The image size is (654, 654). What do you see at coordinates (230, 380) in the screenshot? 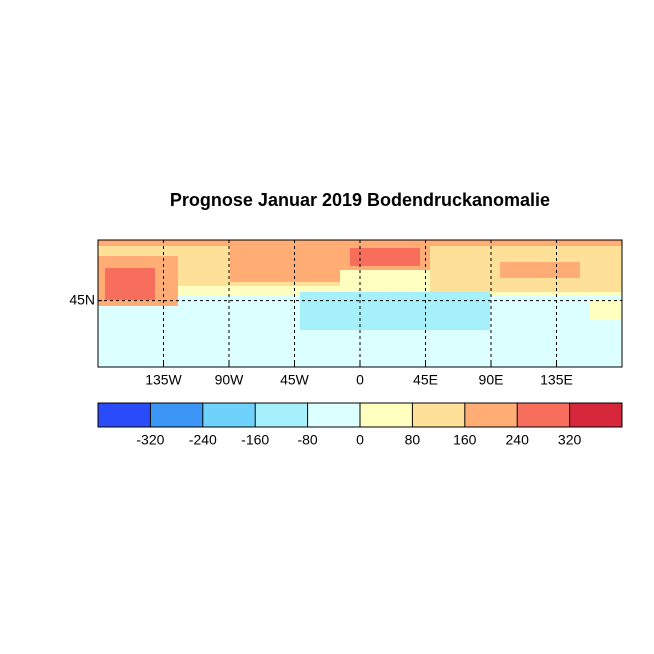
I see `lon-tick-label: 90W` at bounding box center [230, 380].